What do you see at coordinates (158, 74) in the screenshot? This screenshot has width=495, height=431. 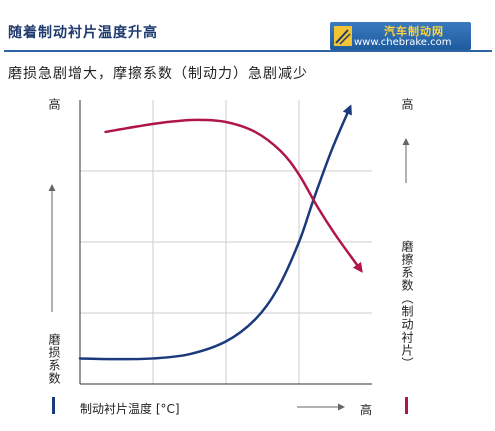 I see `chart-subtitle: 磨损急剧增大，摩擦系数（制动力）急剧减少` at bounding box center [158, 74].